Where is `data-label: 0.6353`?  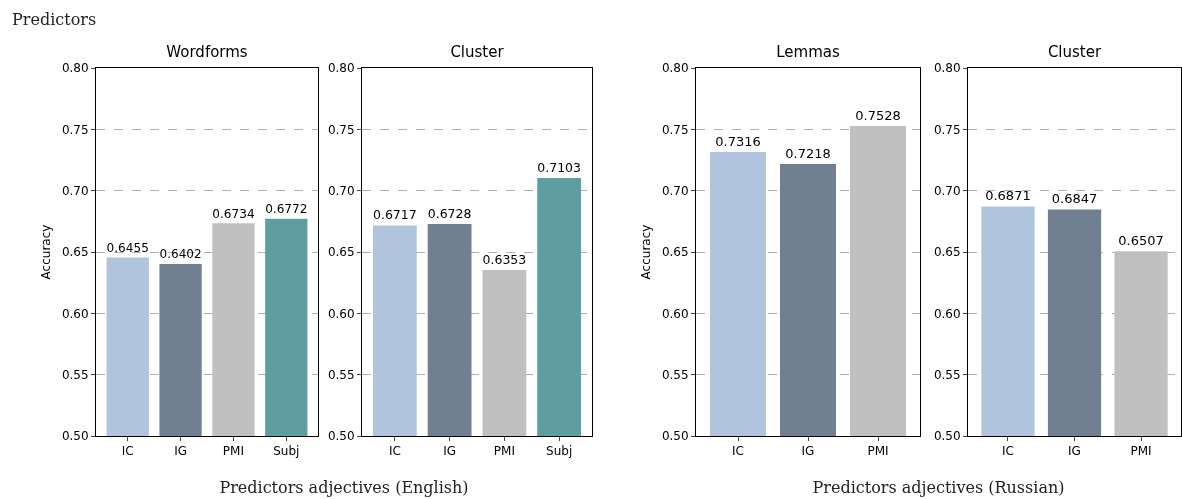 data-label: 0.6353 is located at coordinates (504, 260).